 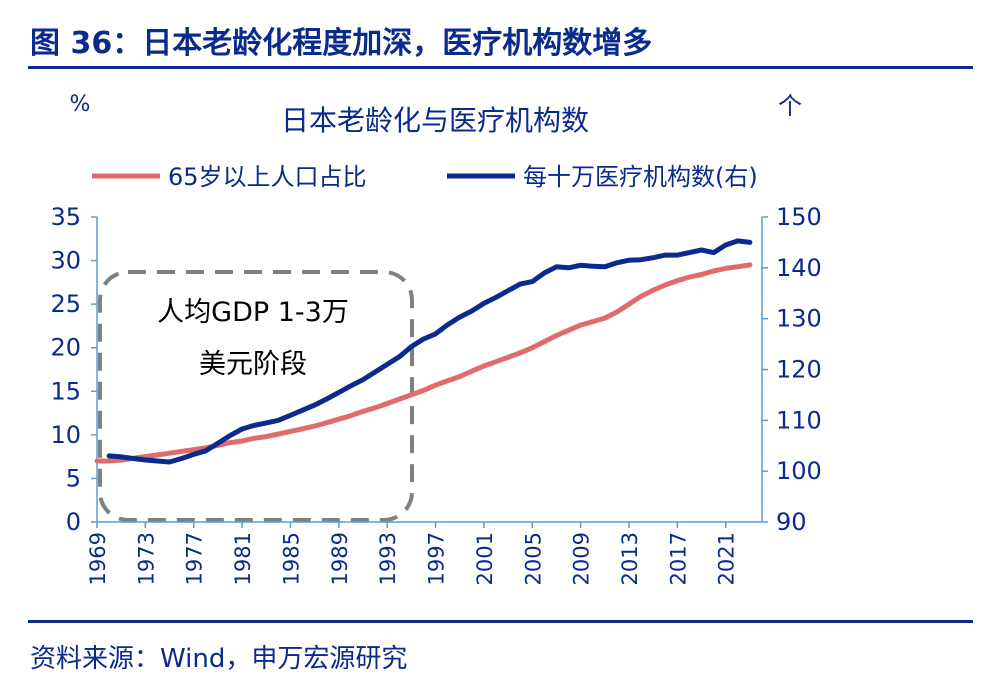 I want to click on left-tick-label: 25, so click(x=65, y=304).